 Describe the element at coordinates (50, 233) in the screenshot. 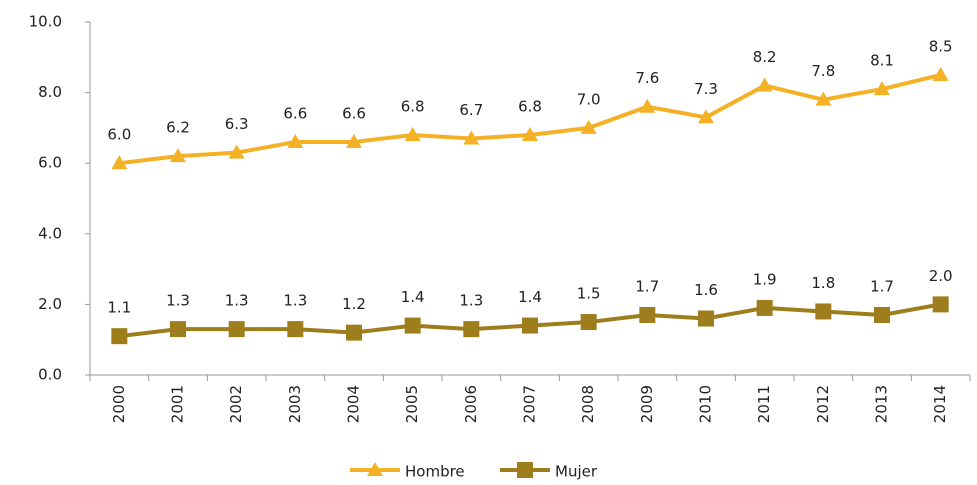

I see `y-tick-label: 4.0` at that location.